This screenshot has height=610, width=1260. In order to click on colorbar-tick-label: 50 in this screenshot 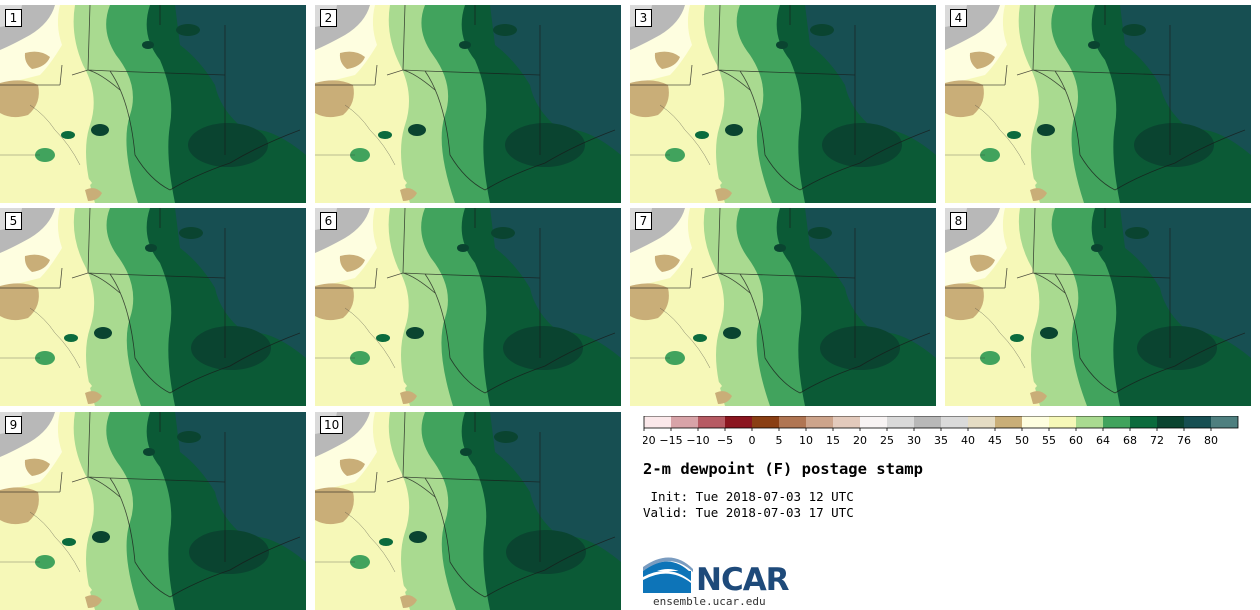, I will do `click(1022, 440)`.